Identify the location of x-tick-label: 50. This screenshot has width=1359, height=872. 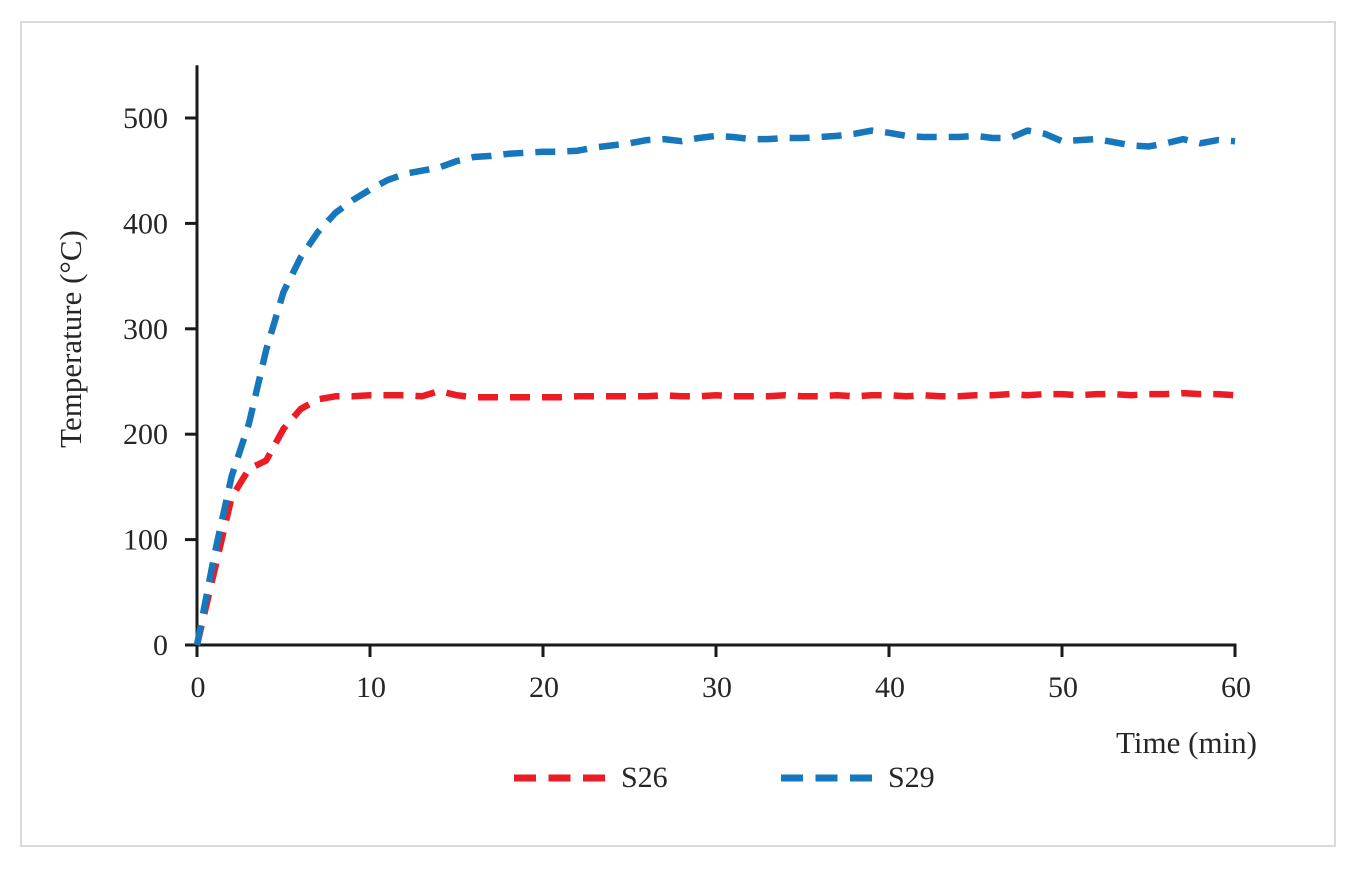
(1063, 687).